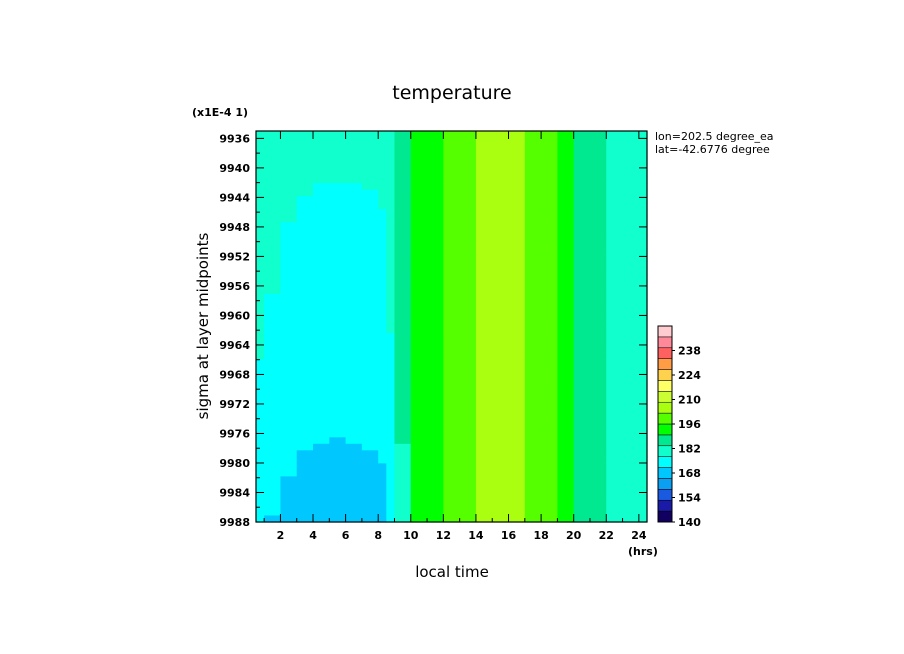 The width and height of the screenshot is (904, 654). Describe the element at coordinates (606, 535) in the screenshot. I see `x-tick-label: 22` at that location.